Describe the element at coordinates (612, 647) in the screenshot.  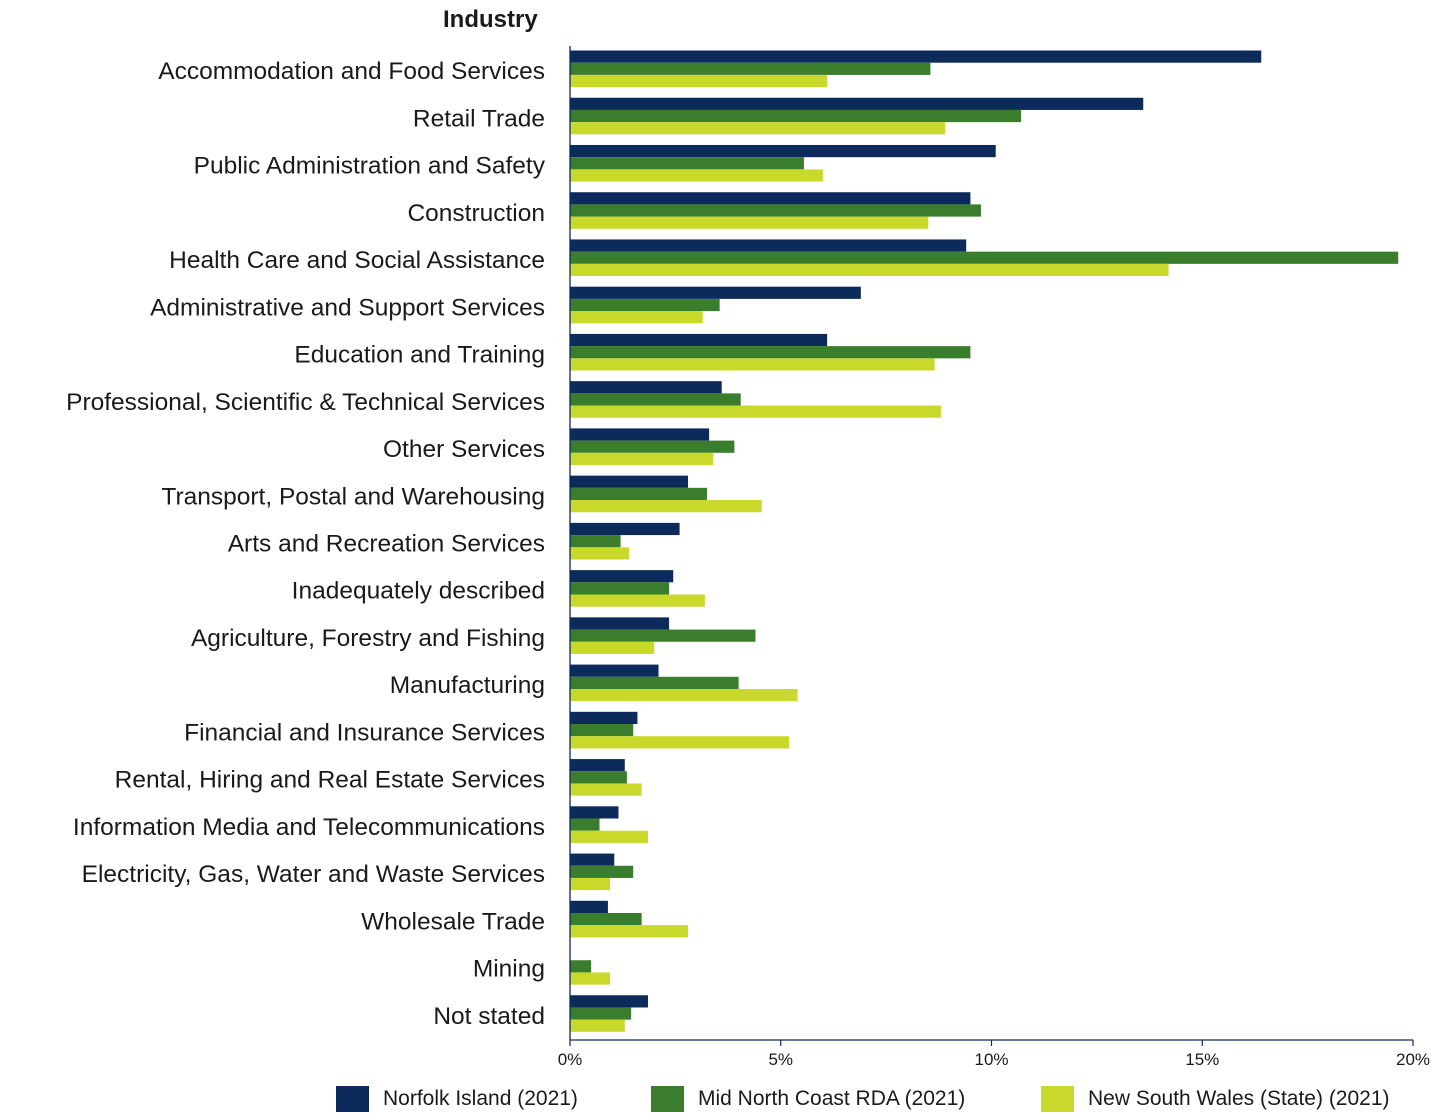
I see `bar-new-south-wales-state-2021-agriculture-forestry-and-fishing` at that location.